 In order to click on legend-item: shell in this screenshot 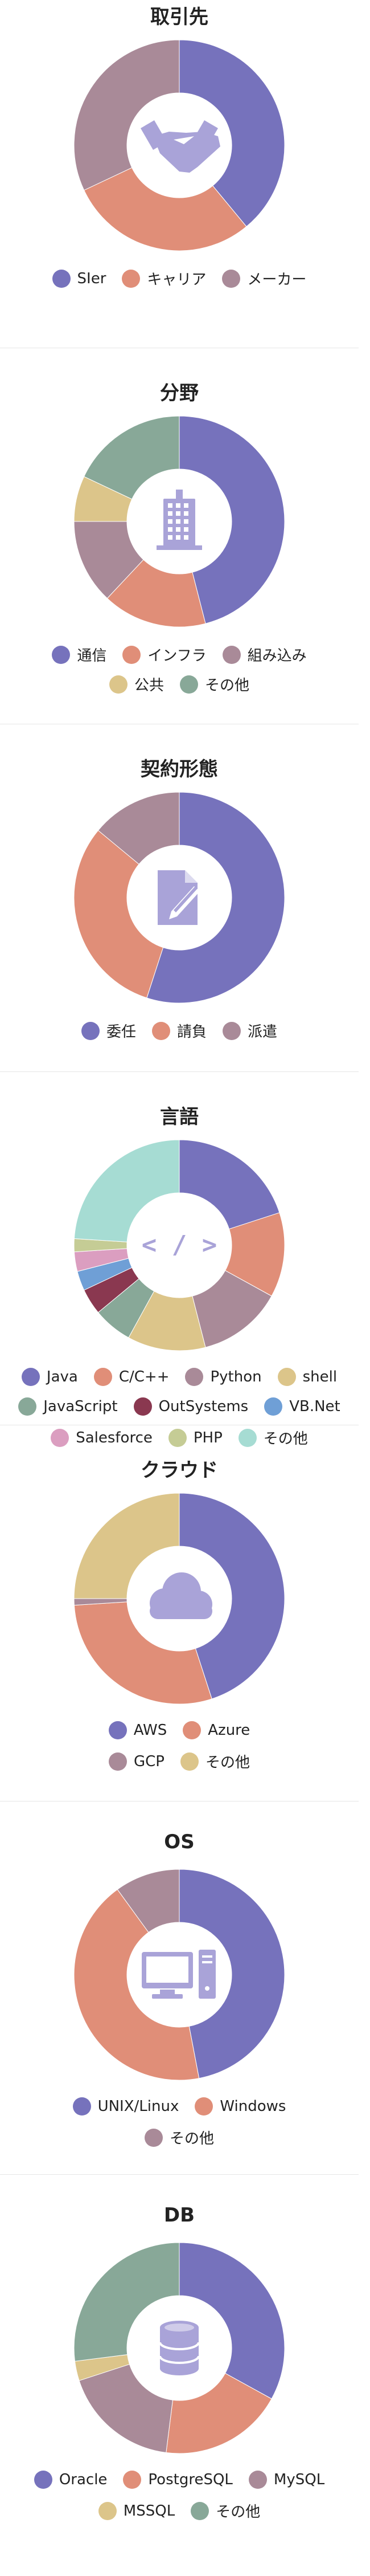, I will do `click(307, 1377)`.